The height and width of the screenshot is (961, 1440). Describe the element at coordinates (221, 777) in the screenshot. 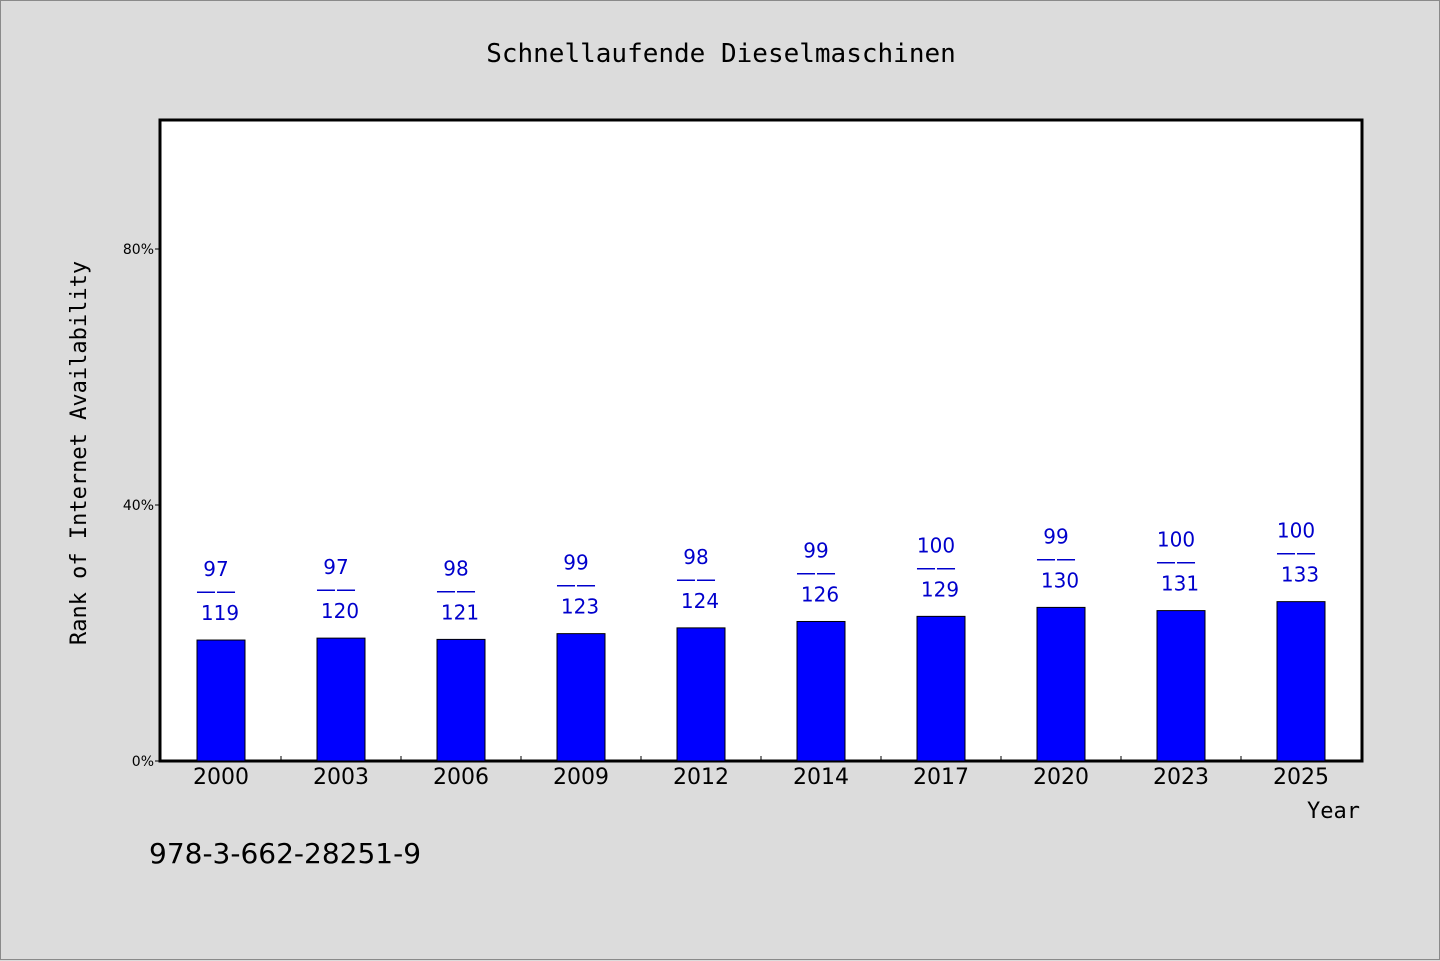

I see `x-tick-label-2000: 2000` at that location.